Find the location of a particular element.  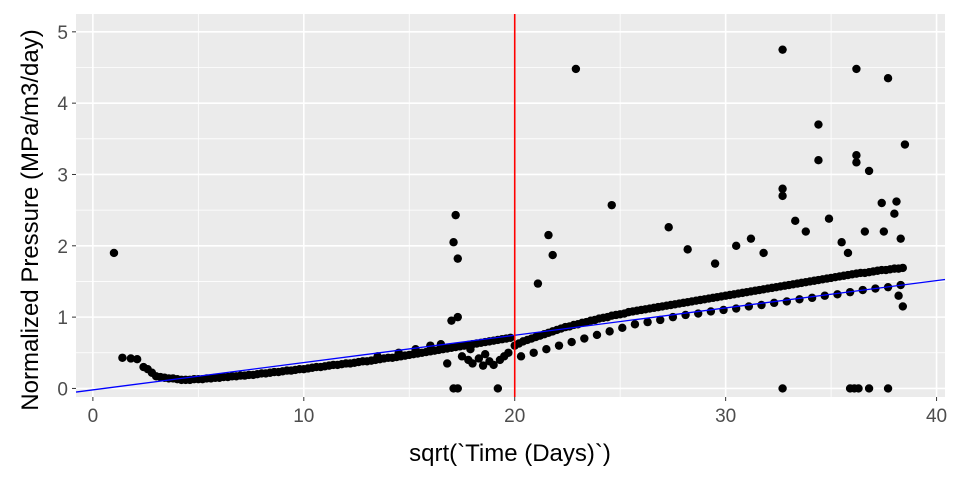

y-tick-label: 5 is located at coordinates (62, 33).